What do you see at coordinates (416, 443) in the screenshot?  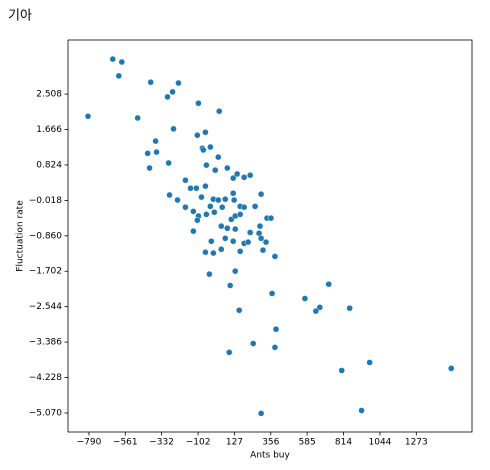 I see `x-tick-label: 1273` at bounding box center [416, 443].